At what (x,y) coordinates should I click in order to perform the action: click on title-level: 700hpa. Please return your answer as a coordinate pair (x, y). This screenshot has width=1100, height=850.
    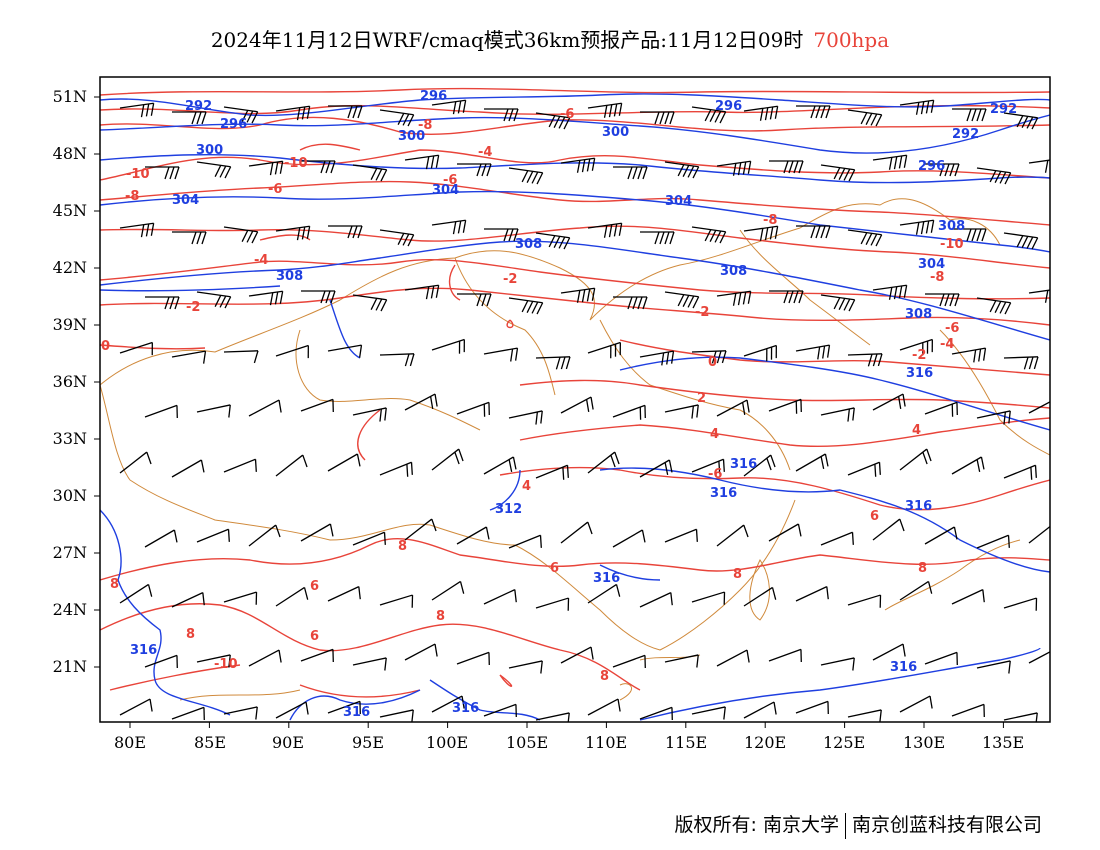
    Looking at the image, I should click on (851, 40).